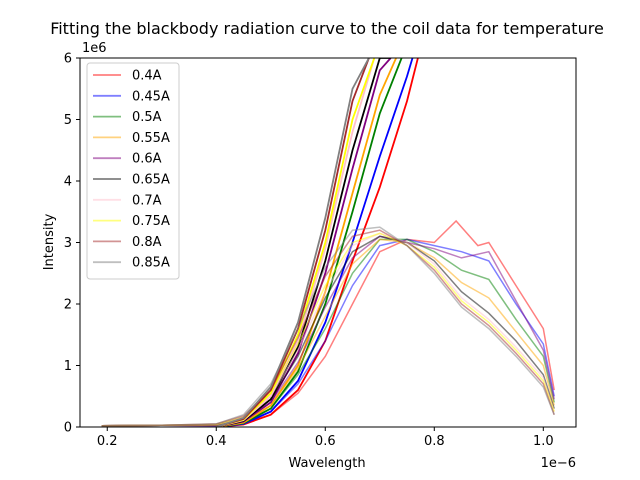 The width and height of the screenshot is (640, 480). Describe the element at coordinates (151, 138) in the screenshot. I see `legend-label: 0.55A` at that location.